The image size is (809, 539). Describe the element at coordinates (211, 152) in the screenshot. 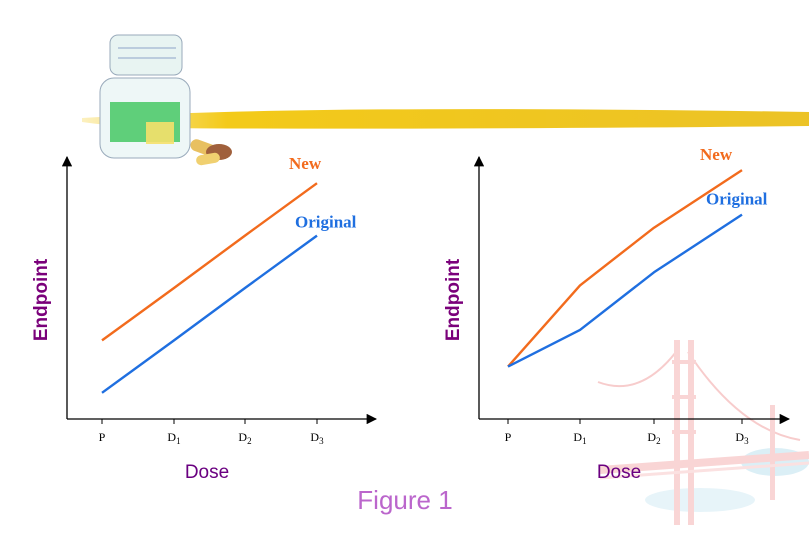

I see `capsule-icon` at that location.